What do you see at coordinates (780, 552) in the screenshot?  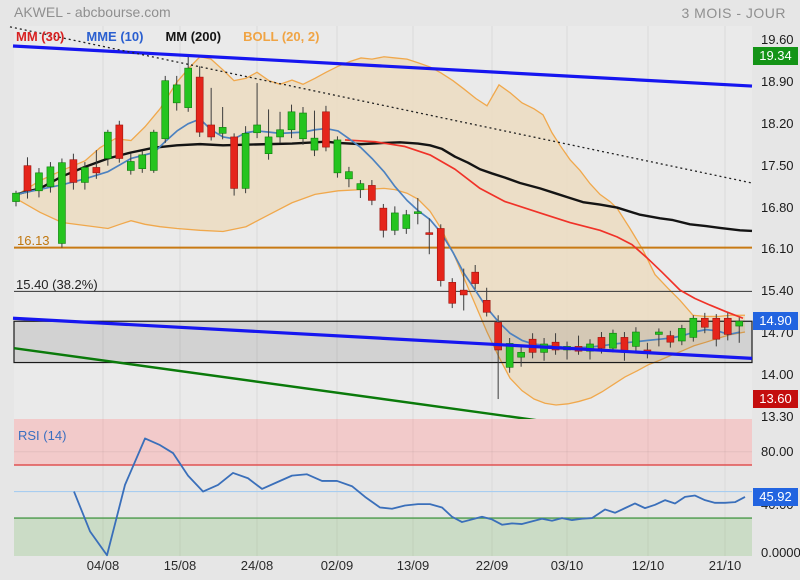 I see `rsi-tick-label: 0.0000` at bounding box center [780, 552].